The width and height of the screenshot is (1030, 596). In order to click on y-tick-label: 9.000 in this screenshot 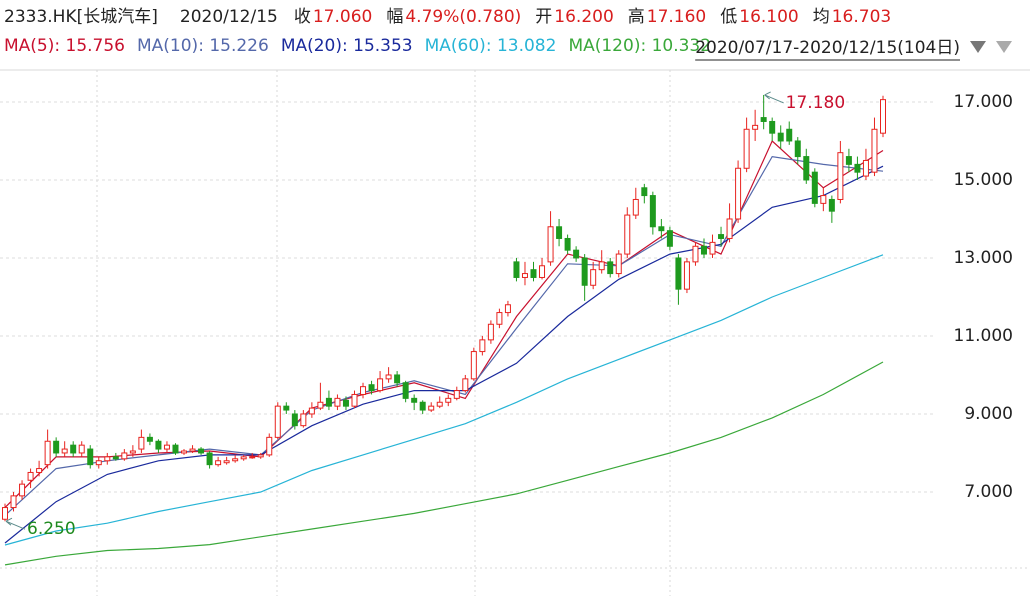, I will do `click(988, 414)`.